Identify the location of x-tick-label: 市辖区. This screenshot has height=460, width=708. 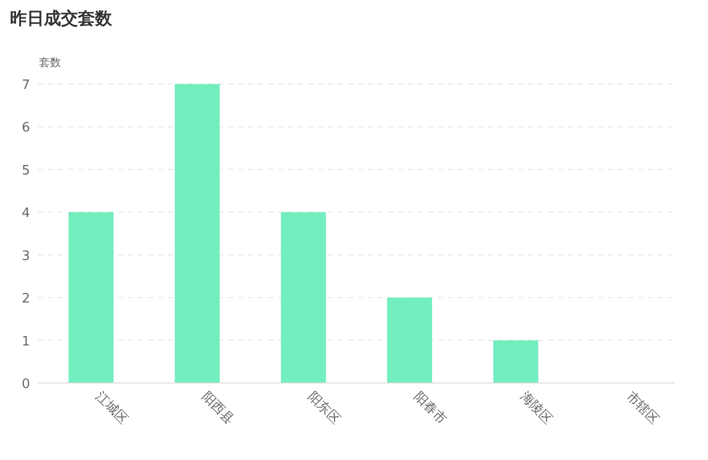
(642, 408).